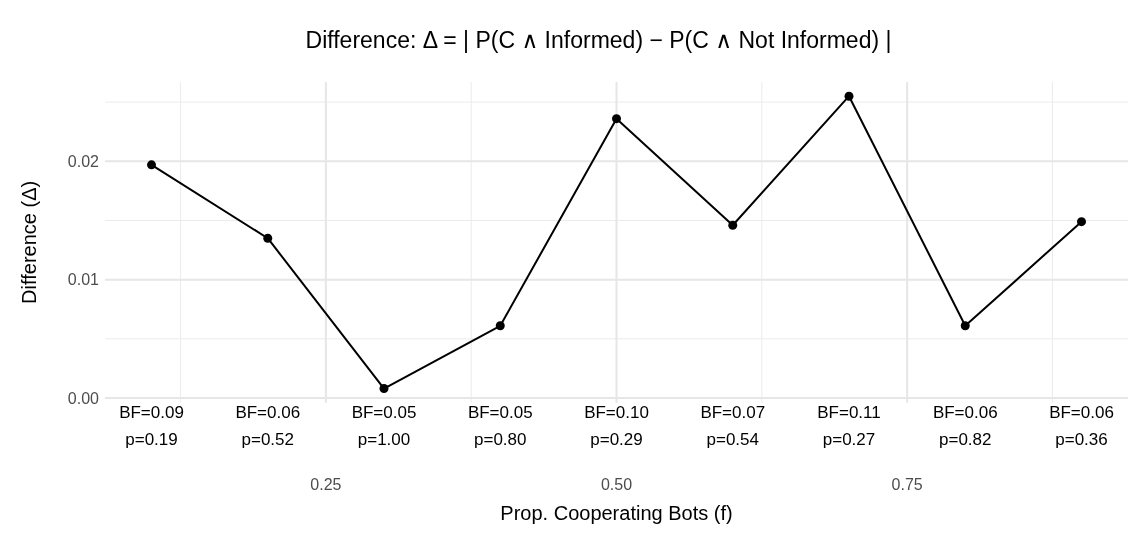 The width and height of the screenshot is (1140, 553). What do you see at coordinates (83, 398) in the screenshot?
I see `y-tick-label: 0.00` at bounding box center [83, 398].